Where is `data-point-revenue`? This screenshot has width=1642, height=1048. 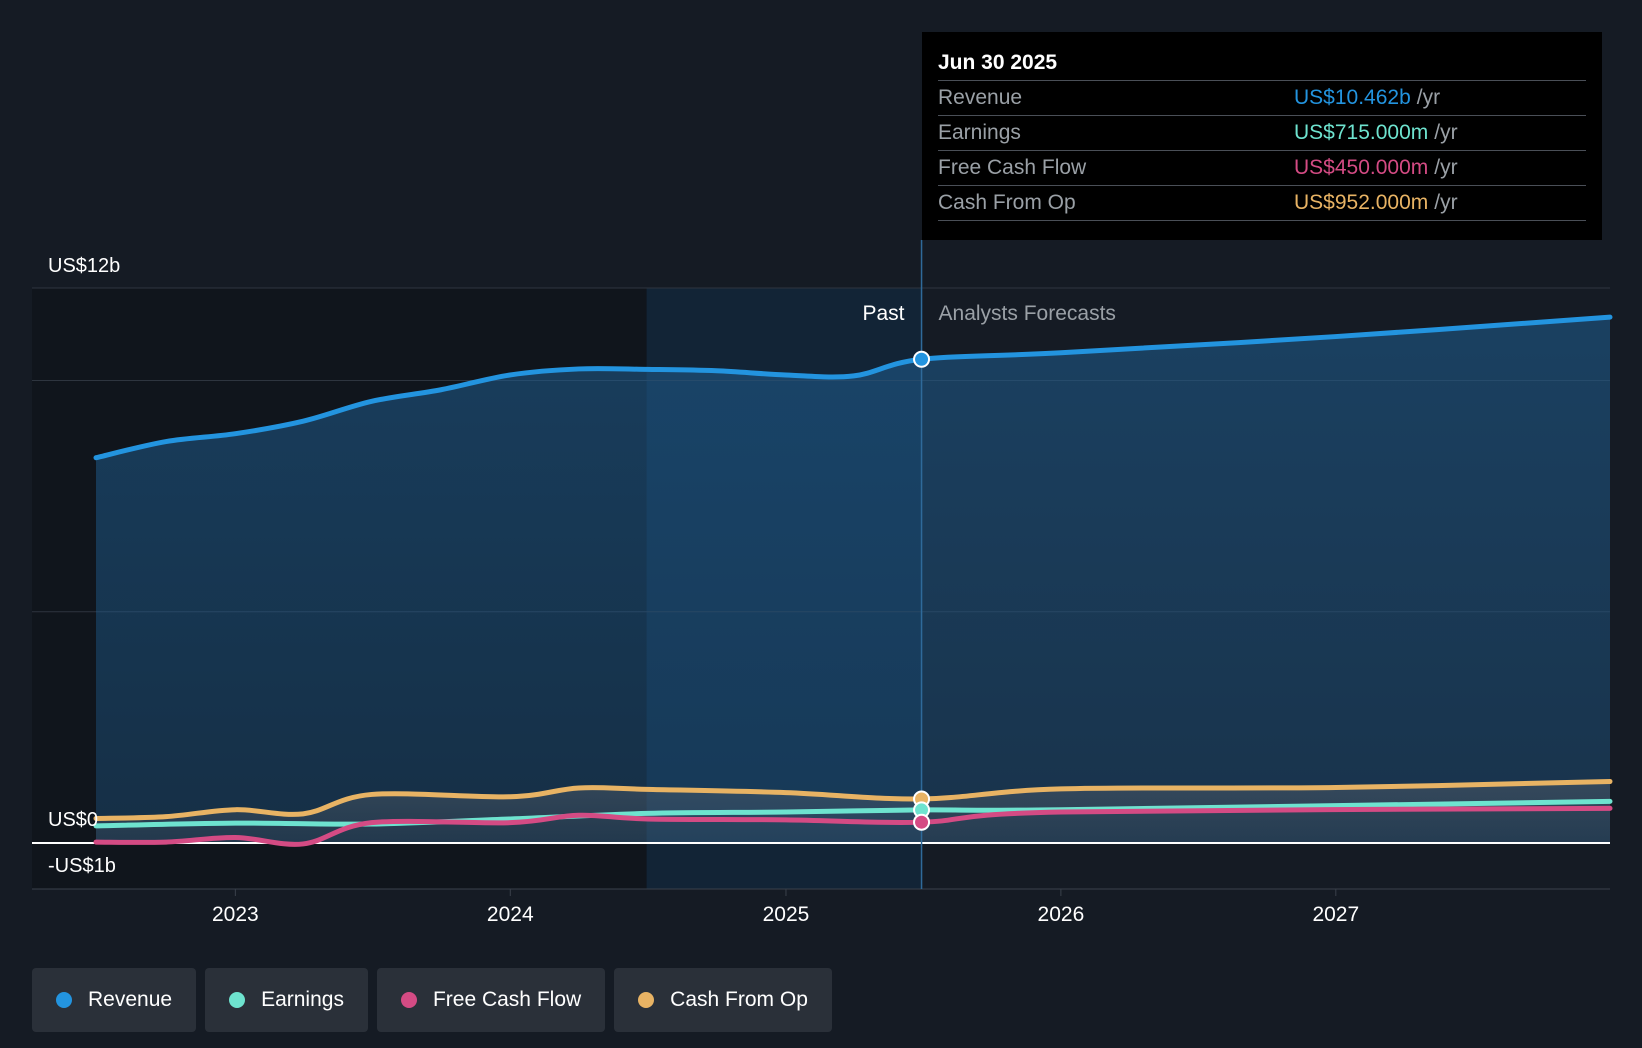 data-point-revenue is located at coordinates (922, 359).